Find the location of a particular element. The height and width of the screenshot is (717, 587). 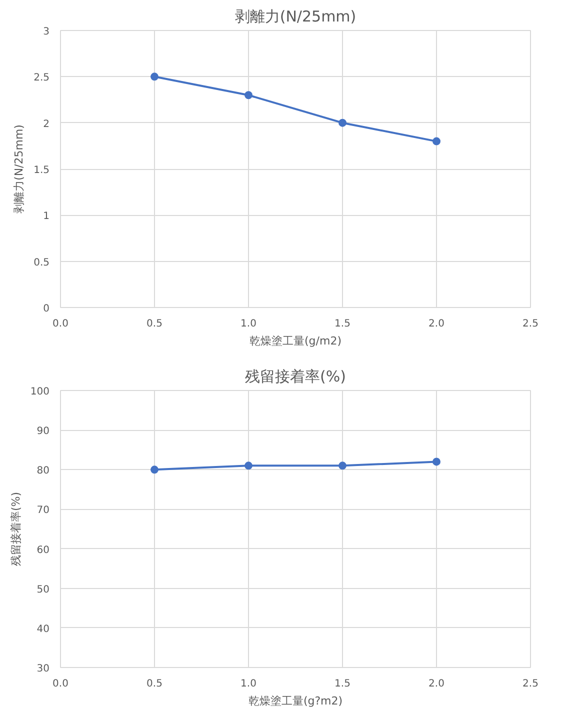

y-tick-label: 3 is located at coordinates (46, 32).